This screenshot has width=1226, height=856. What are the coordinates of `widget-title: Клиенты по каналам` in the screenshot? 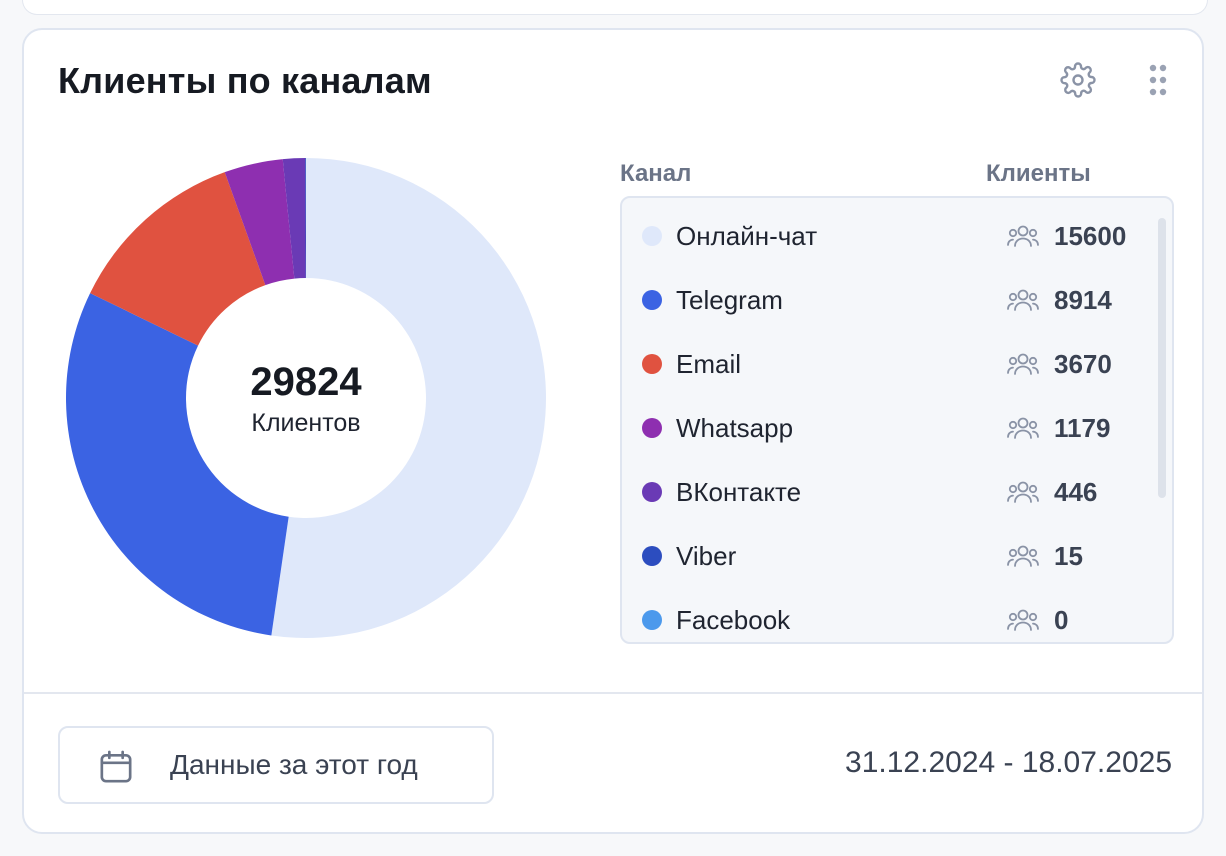 It's located at (245, 80).